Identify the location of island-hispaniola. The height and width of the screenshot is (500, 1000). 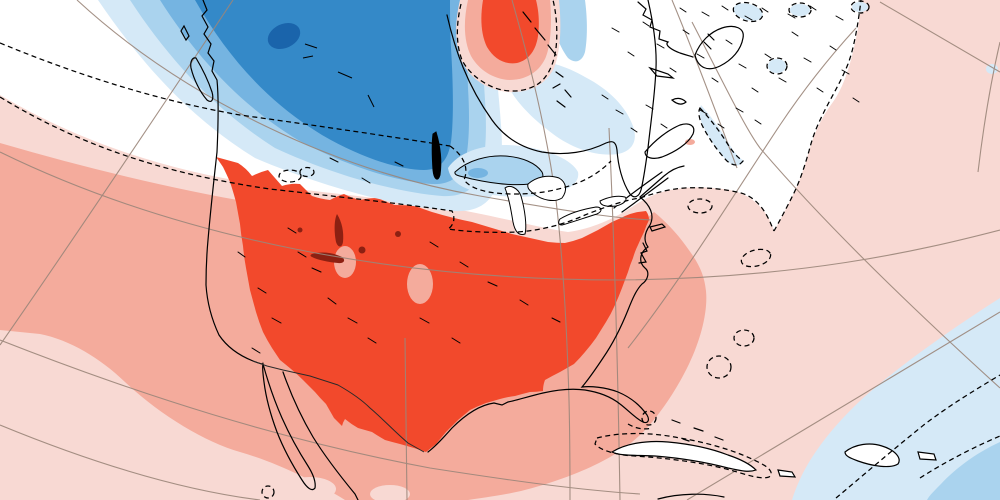
(872, 455).